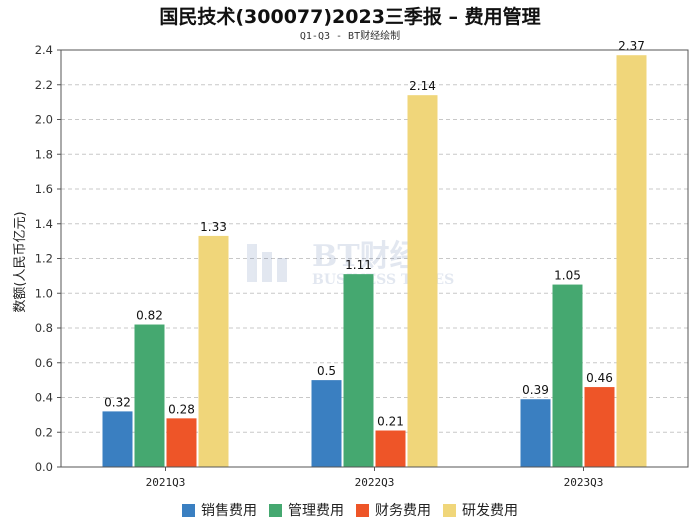 The height and width of the screenshot is (524, 700). What do you see at coordinates (490, 511) in the screenshot?
I see `legend-label: 研发费用` at bounding box center [490, 511].